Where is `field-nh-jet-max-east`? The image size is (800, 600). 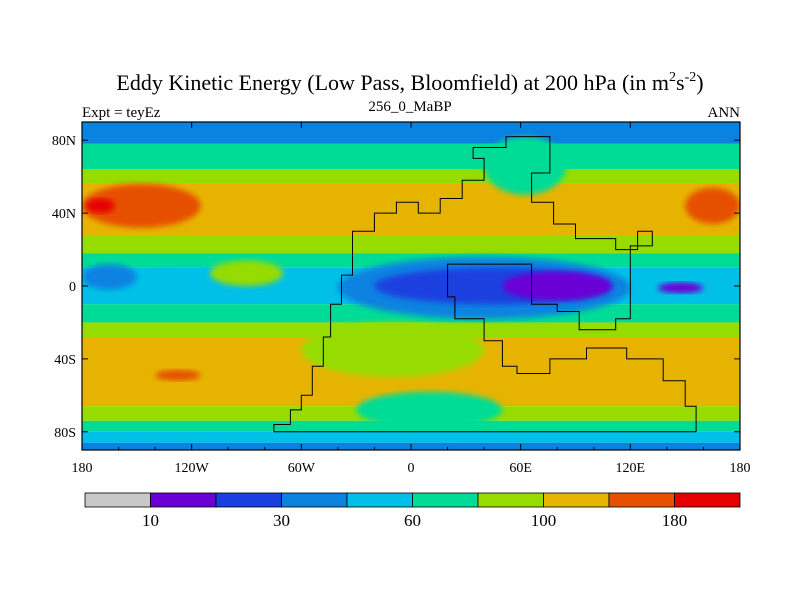
field-nh-jet-max-east is located at coordinates (712, 206).